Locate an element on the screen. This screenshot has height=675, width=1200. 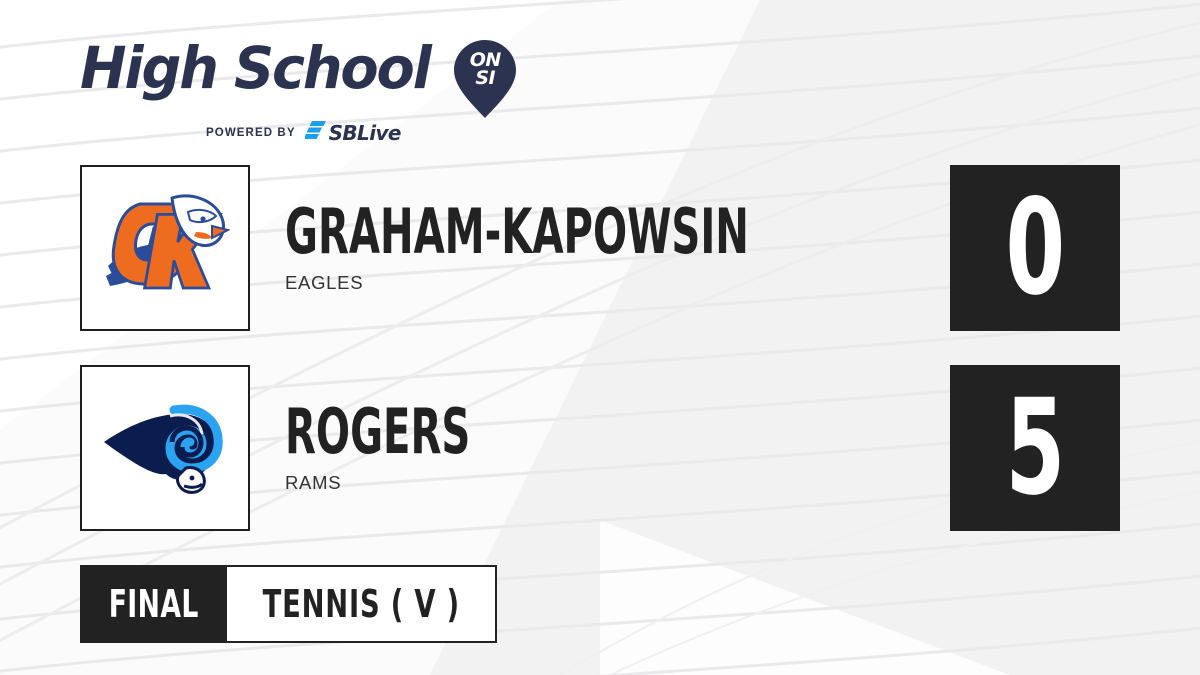
team-score-box: 0 is located at coordinates (1035, 248).